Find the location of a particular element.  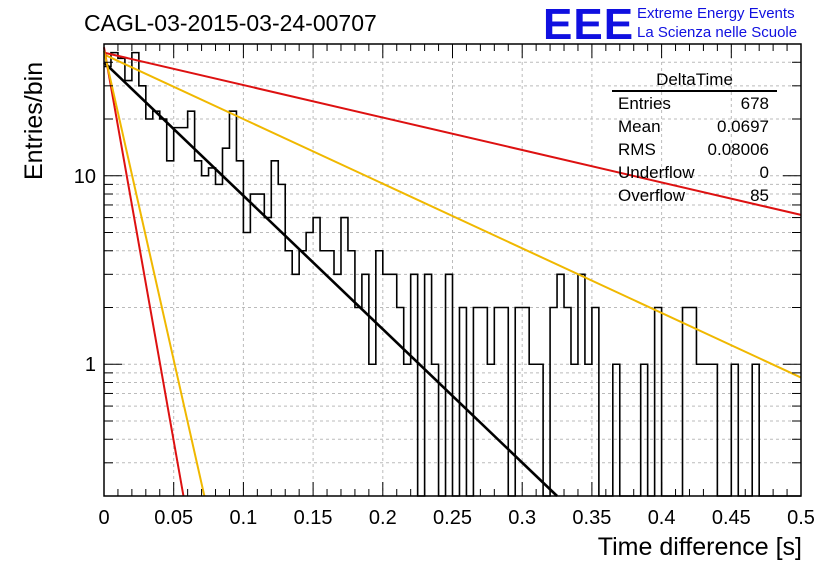

x-tick-label: 0.45 is located at coordinates (731, 518).